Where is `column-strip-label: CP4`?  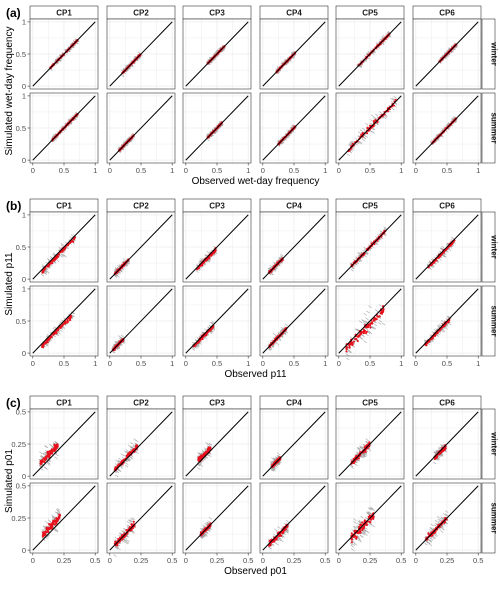 column-strip-label: CP4 is located at coordinates (294, 206).